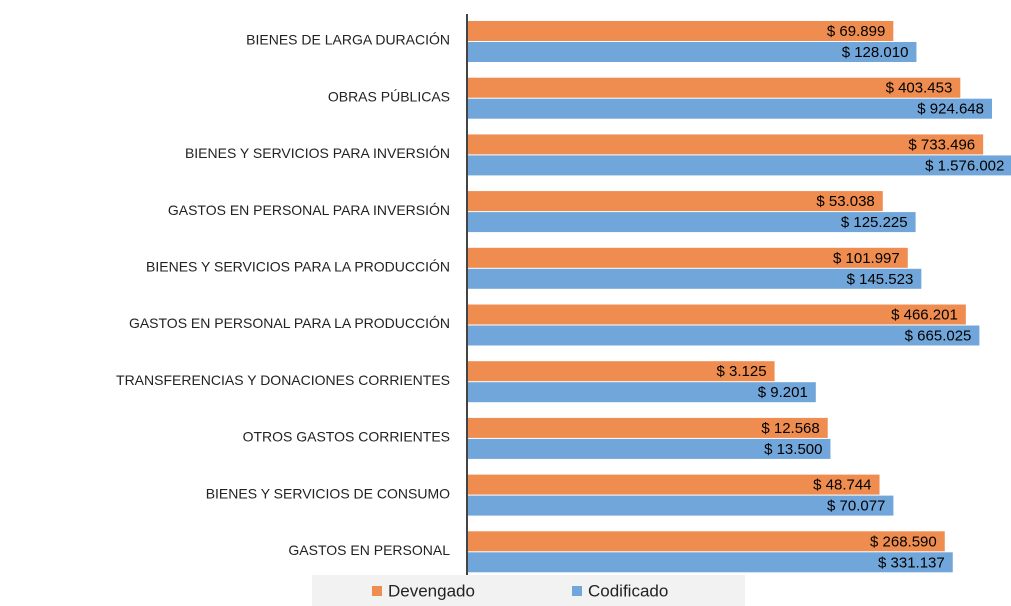 The height and width of the screenshot is (606, 1011). What do you see at coordinates (283, 380) in the screenshot?
I see `category-label: TRANSFERENCIAS Y DONACIONES CORRIENTES` at bounding box center [283, 380].